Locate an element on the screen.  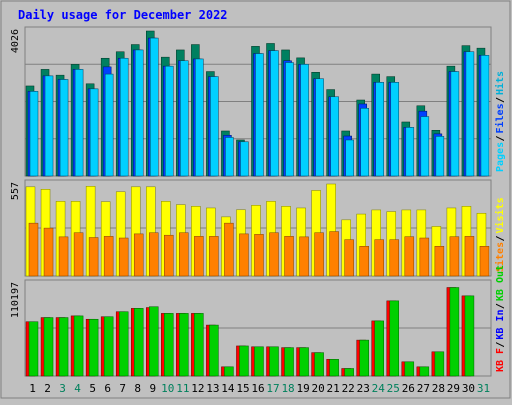
x-tick-label: 7 is located at coordinates (122, 388).